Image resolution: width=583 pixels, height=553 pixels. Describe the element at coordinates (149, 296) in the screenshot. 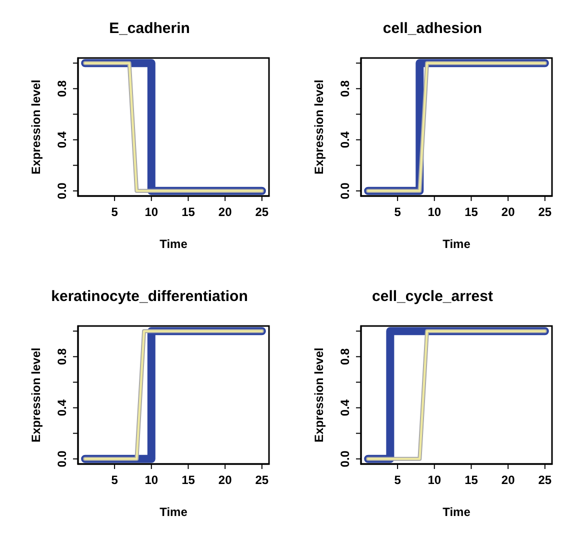

I see `chart-title: keratinocyte_differentiation` at that location.